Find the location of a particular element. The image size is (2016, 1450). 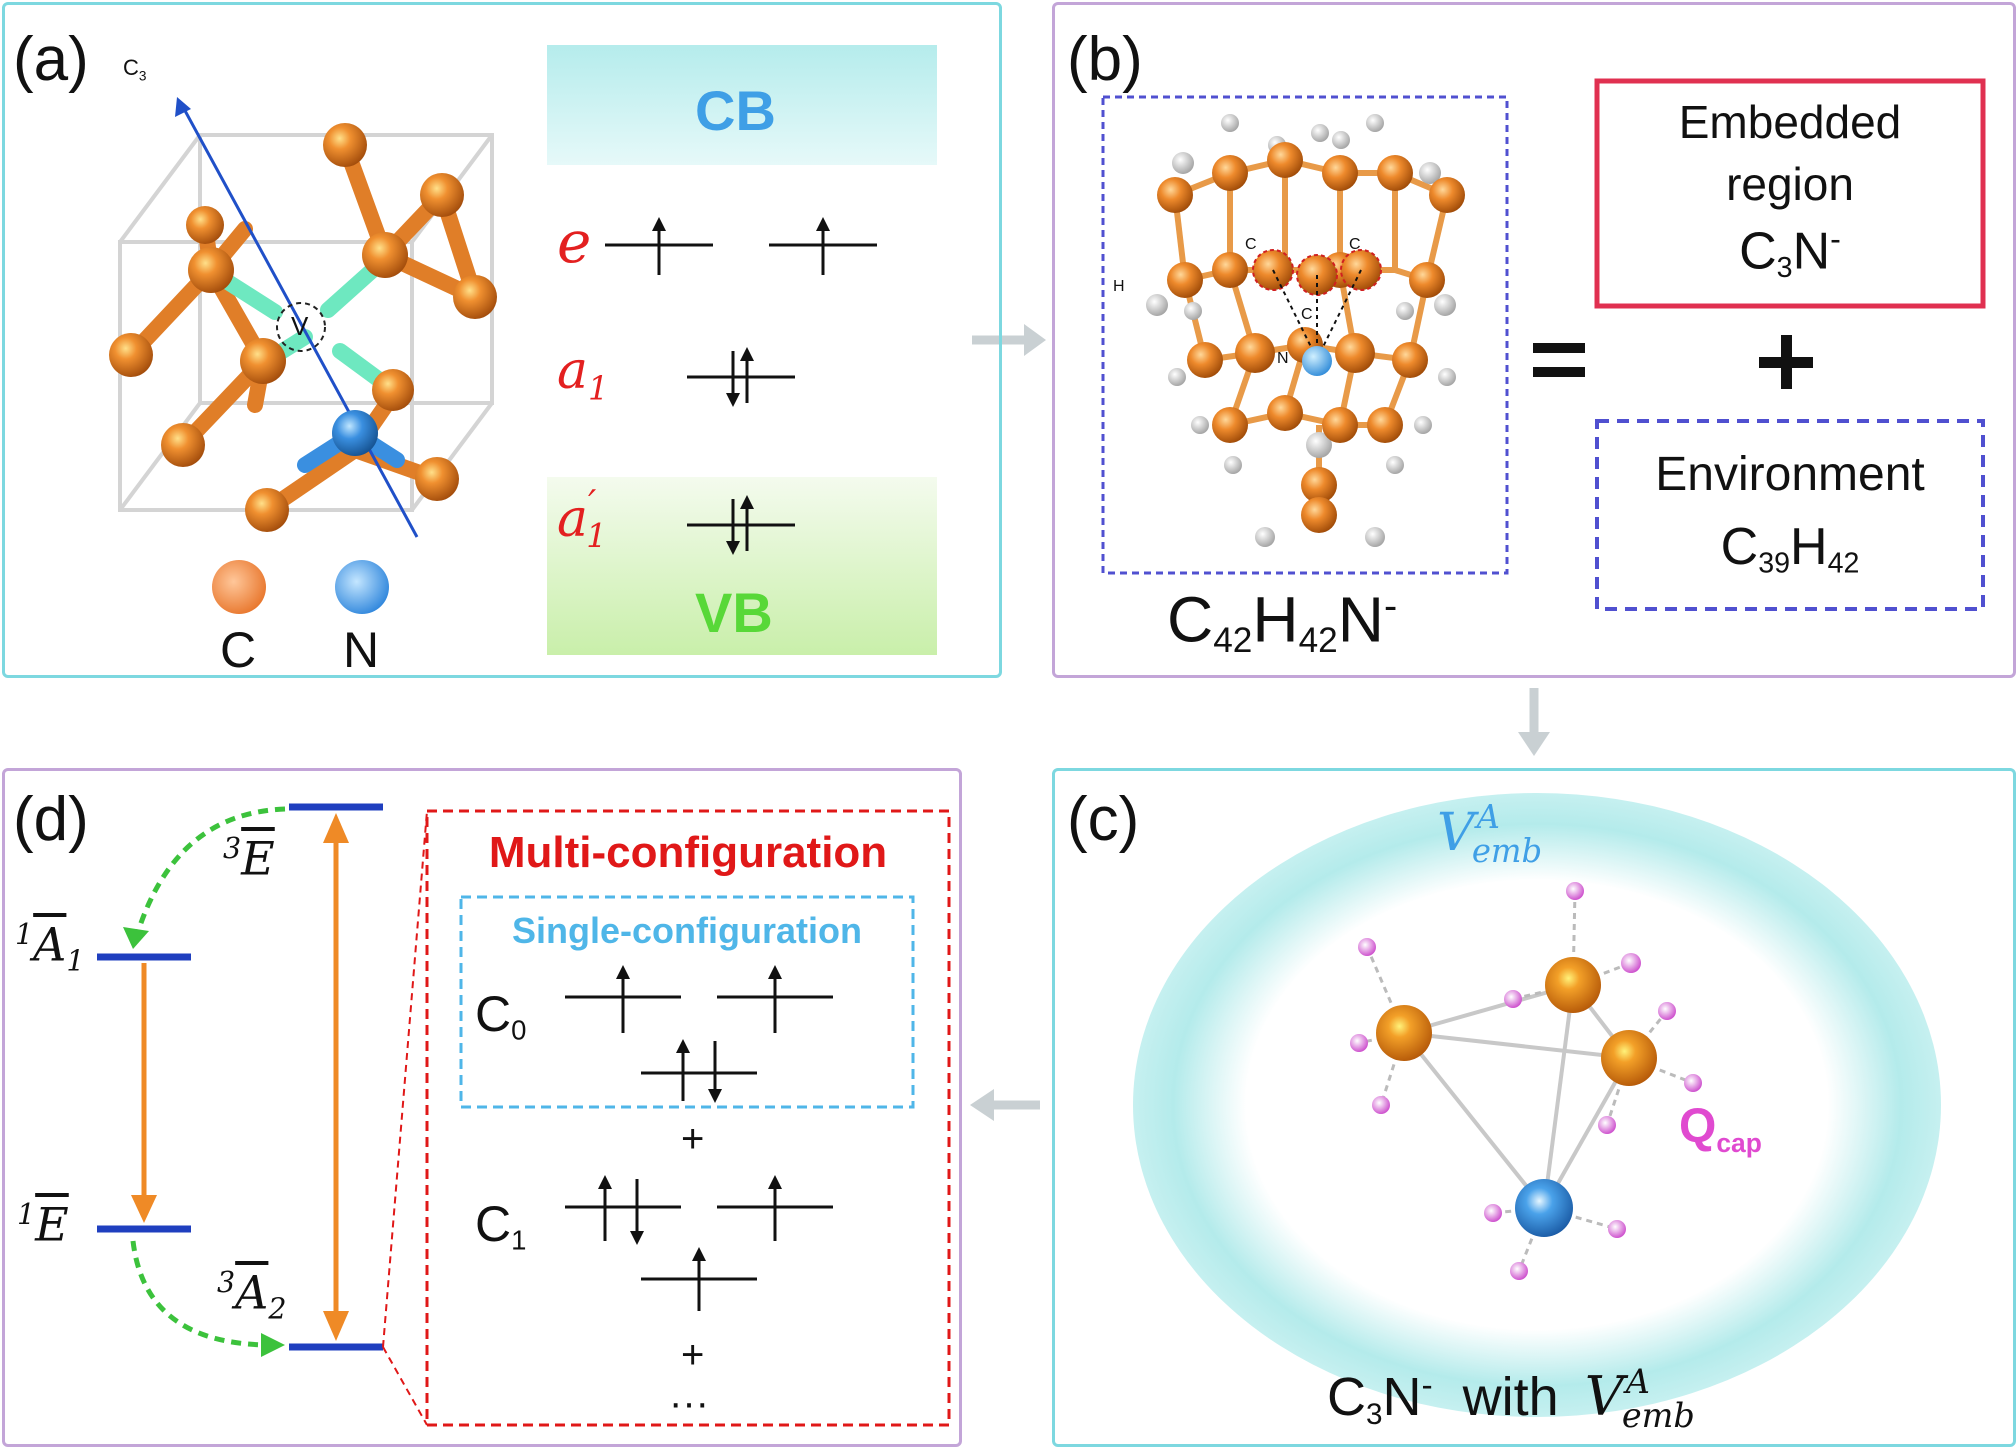

level-e-label: e is located at coordinates (574, 242).